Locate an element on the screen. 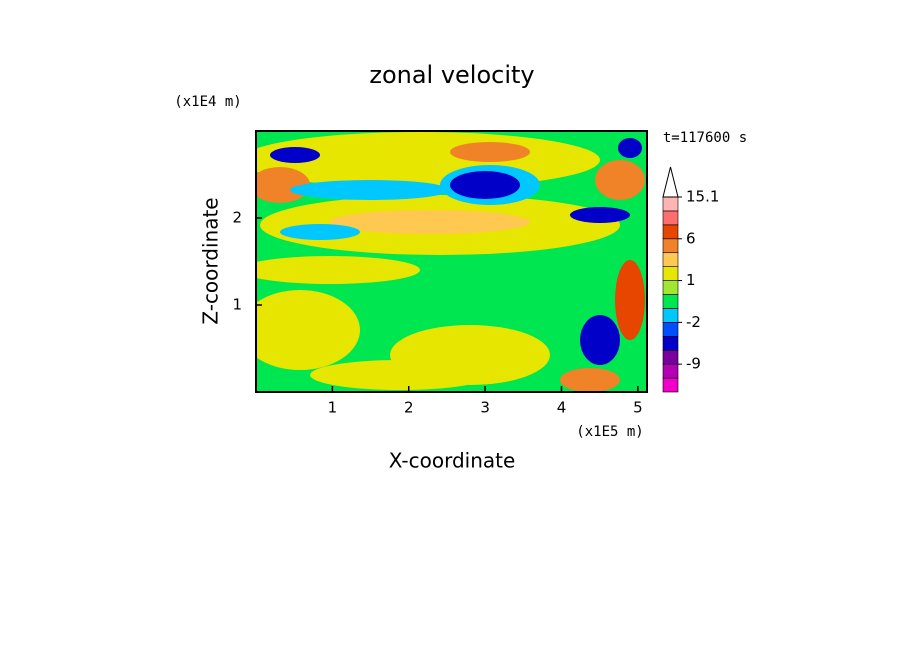 The width and height of the screenshot is (904, 654). x-tick-label: 2 is located at coordinates (409, 408).